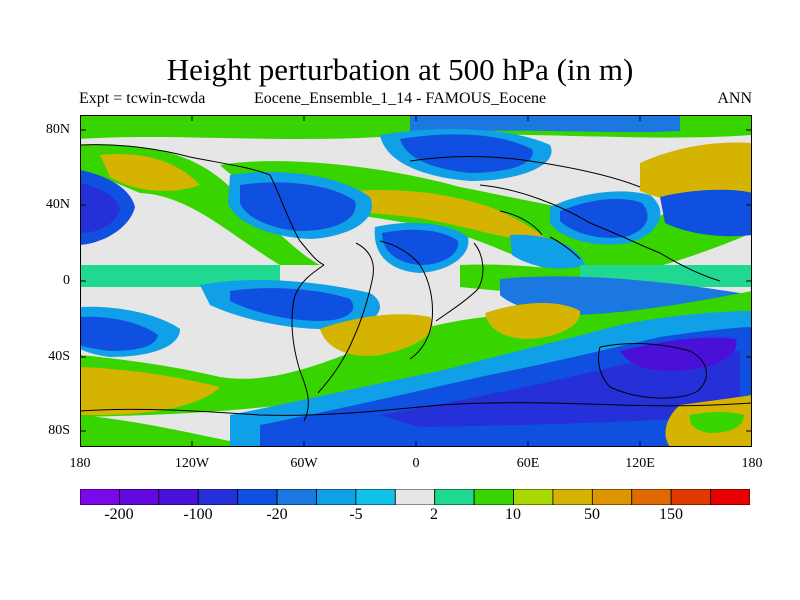 The image size is (800, 600). What do you see at coordinates (434, 514) in the screenshot?
I see `colorbar-label: 2` at bounding box center [434, 514].